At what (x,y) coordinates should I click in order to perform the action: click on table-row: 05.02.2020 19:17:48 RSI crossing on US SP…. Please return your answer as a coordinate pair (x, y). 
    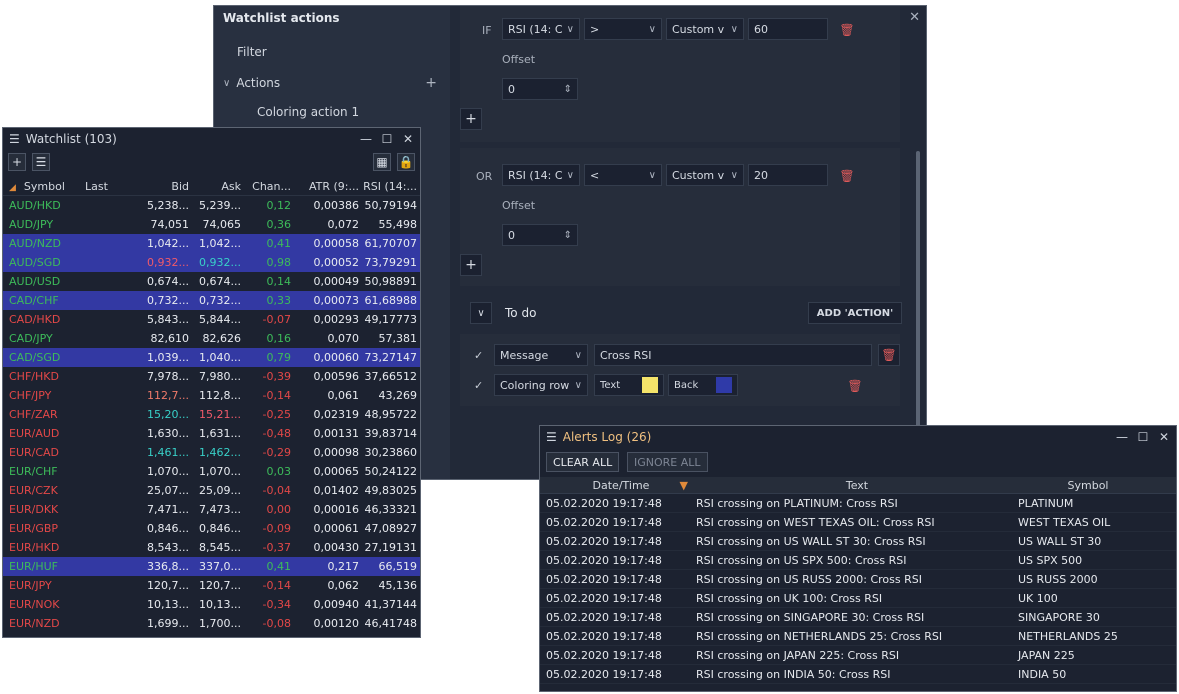
    Looking at the image, I should click on (858, 560).